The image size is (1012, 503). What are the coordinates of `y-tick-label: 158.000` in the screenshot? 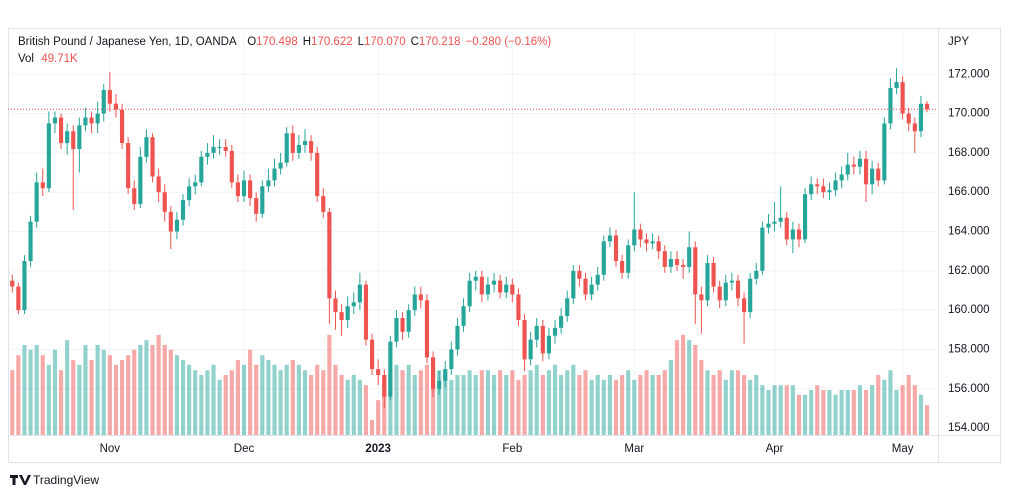 It's located at (969, 350).